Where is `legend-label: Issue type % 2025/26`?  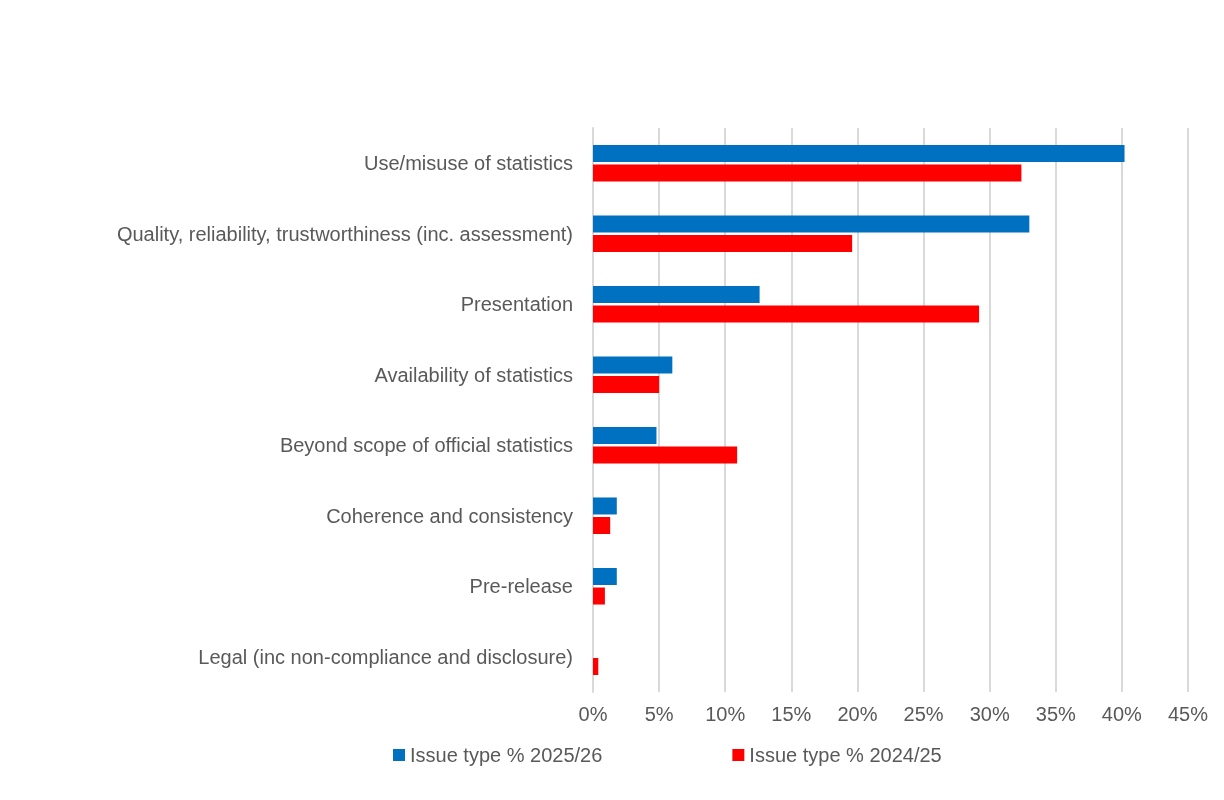
legend-label: Issue type % 2025/26 is located at coordinates (506, 755).